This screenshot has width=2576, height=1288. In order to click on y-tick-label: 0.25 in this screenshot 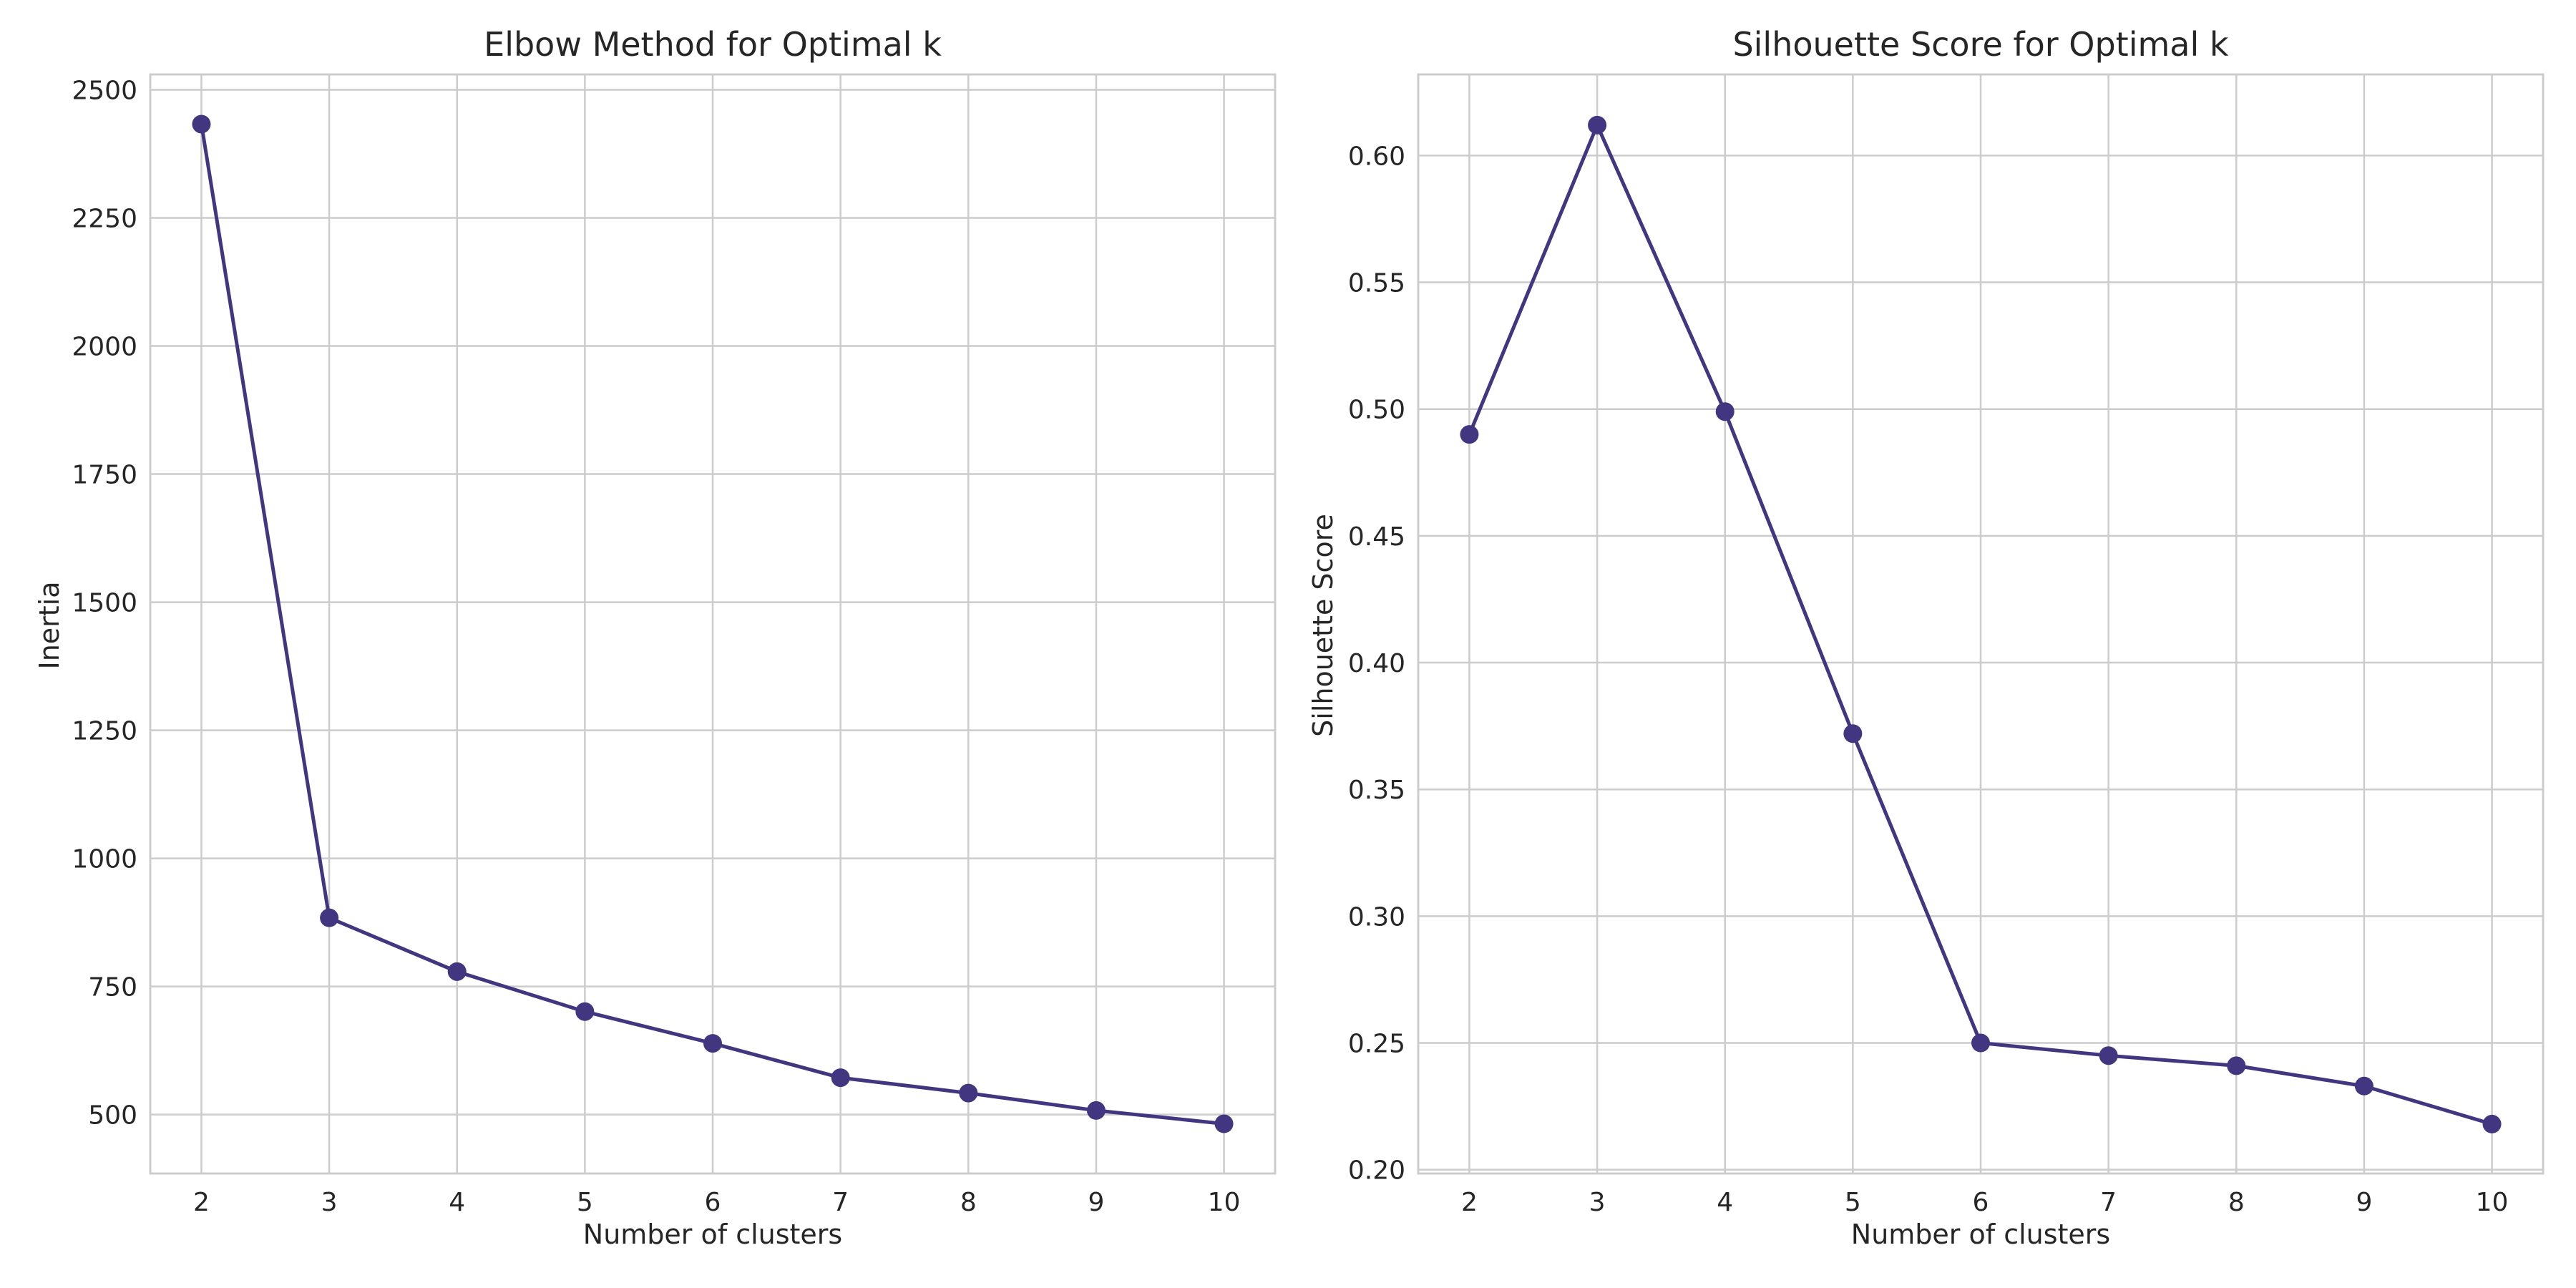, I will do `click(1376, 1044)`.